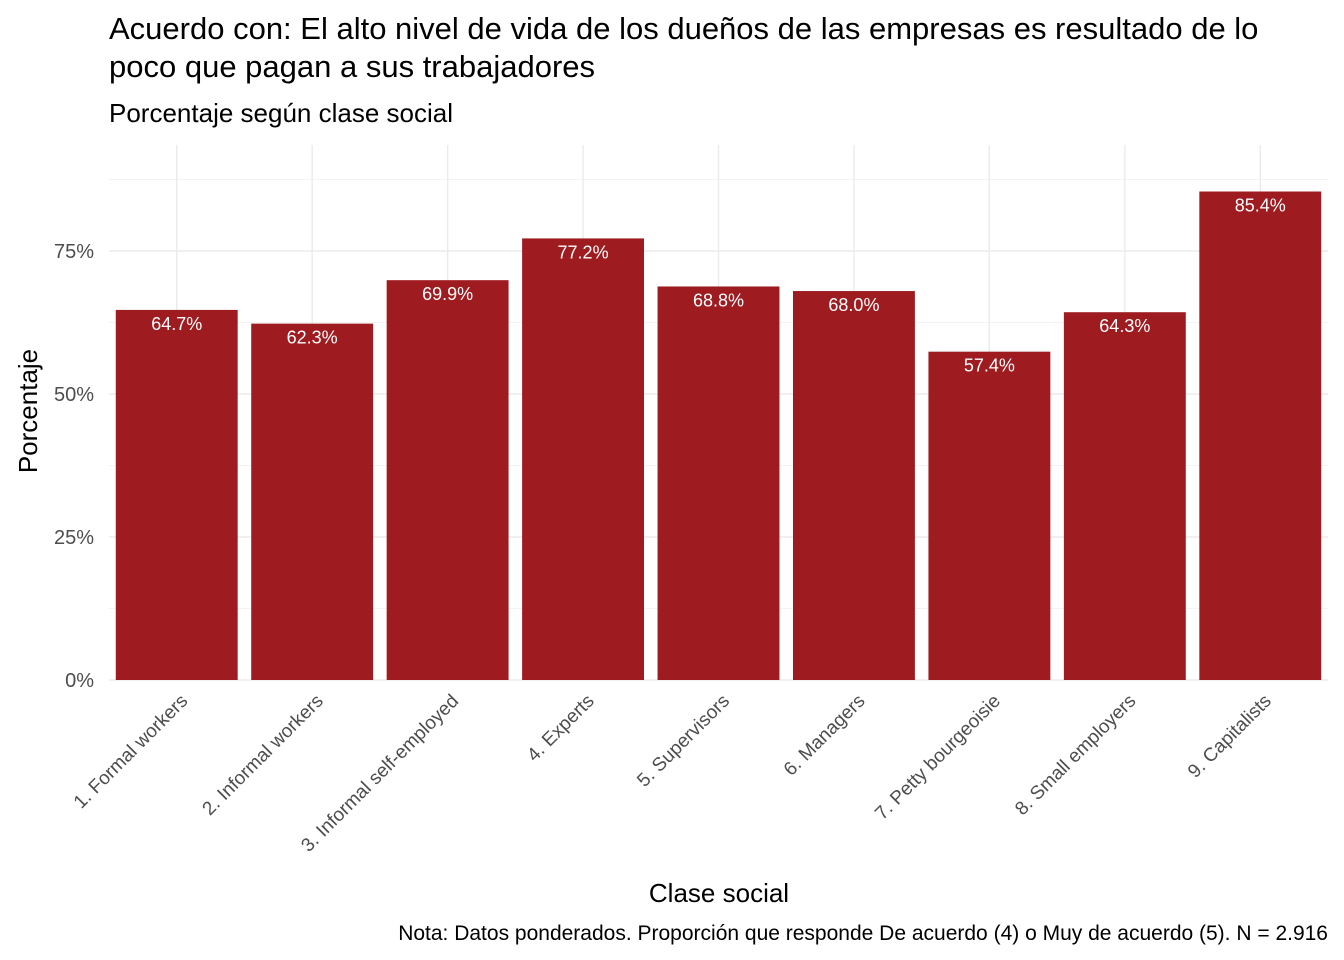 The width and height of the screenshot is (1344, 960). Describe the element at coordinates (74, 395) in the screenshot. I see `y-tick-label: 50%` at that location.